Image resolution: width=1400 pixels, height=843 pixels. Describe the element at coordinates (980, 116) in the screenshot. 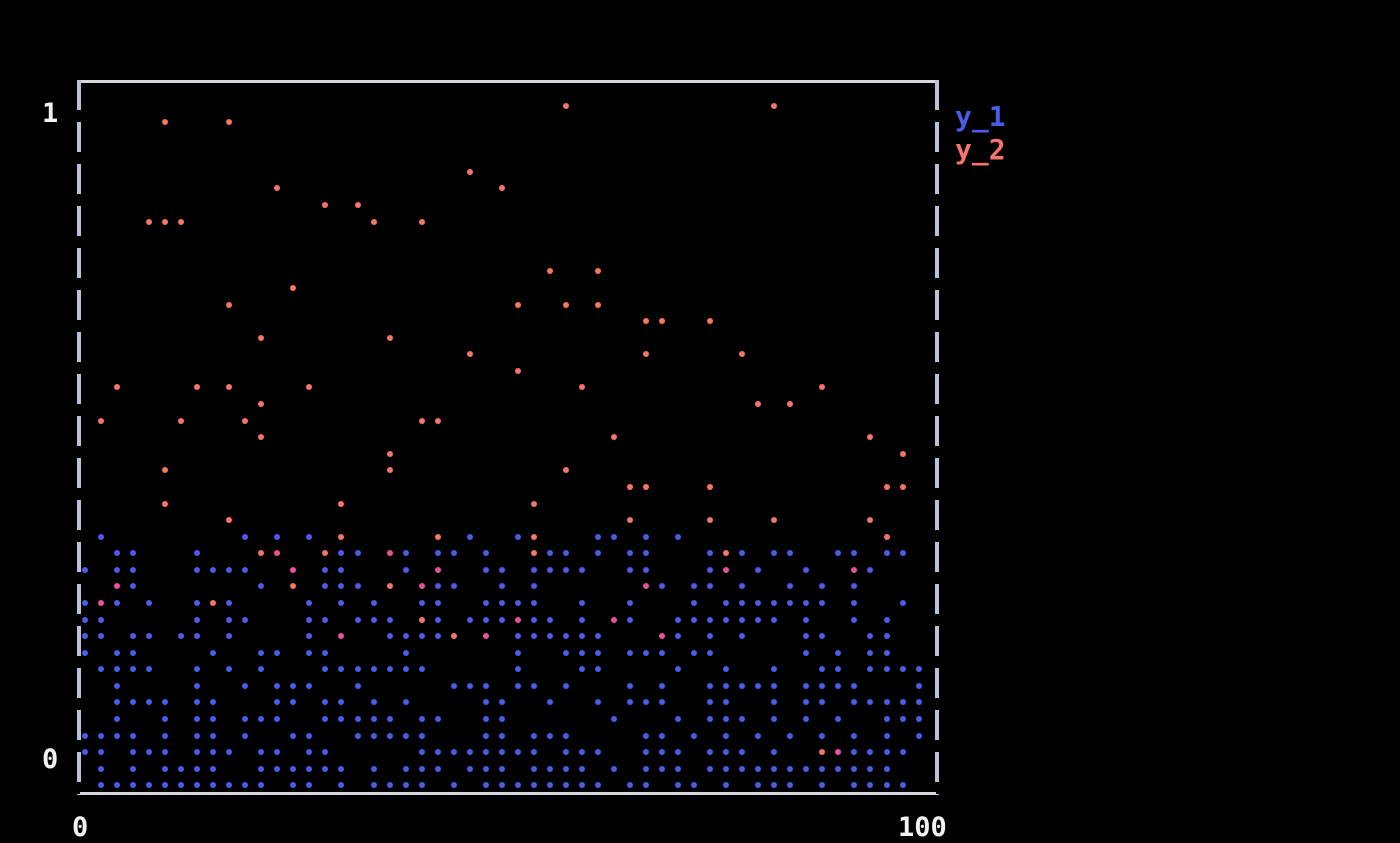

I see `legend-entry-y1: y_1` at that location.